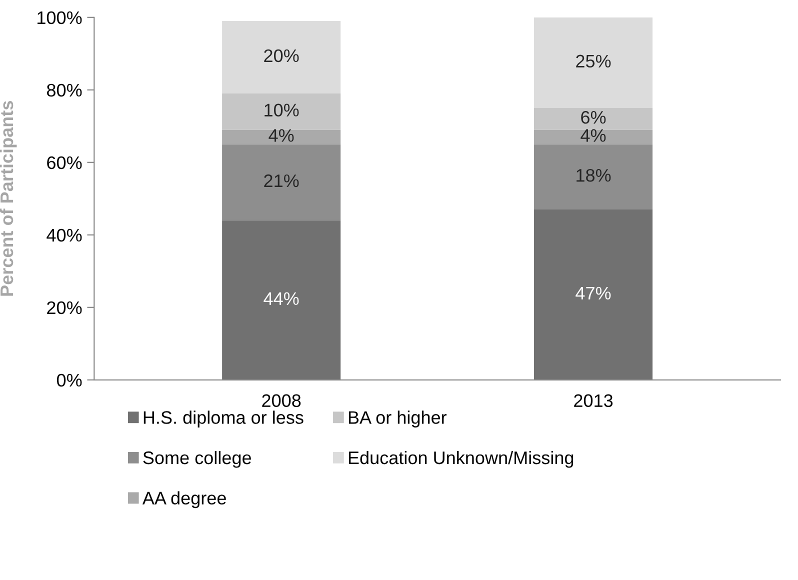 This screenshot has height=580, width=798. Describe the element at coordinates (8, 198) in the screenshot. I see `y-axis-title: Percent of Participants` at that location.